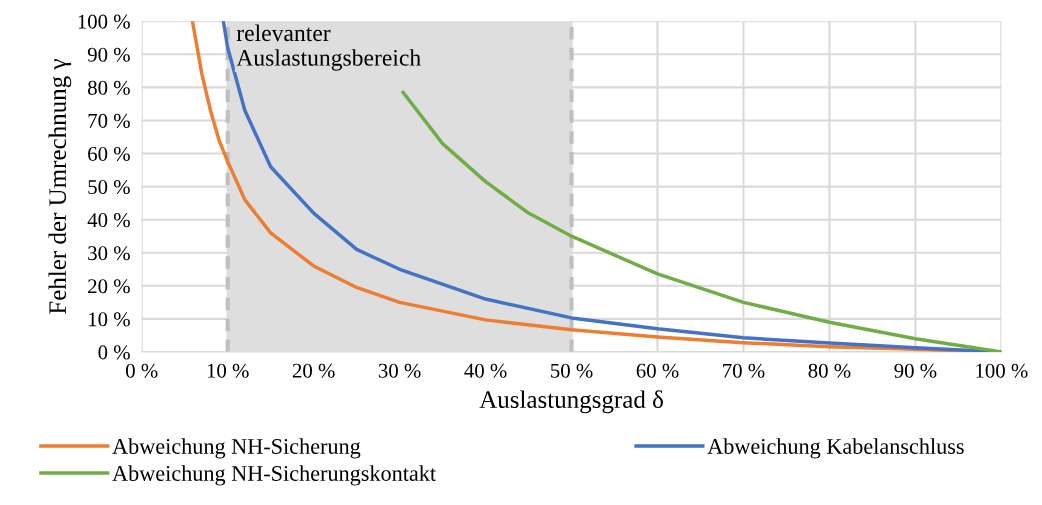 This screenshot has width=1042, height=505. What do you see at coordinates (104, 21) in the screenshot?
I see `y-tick-label: 100 %` at bounding box center [104, 21].